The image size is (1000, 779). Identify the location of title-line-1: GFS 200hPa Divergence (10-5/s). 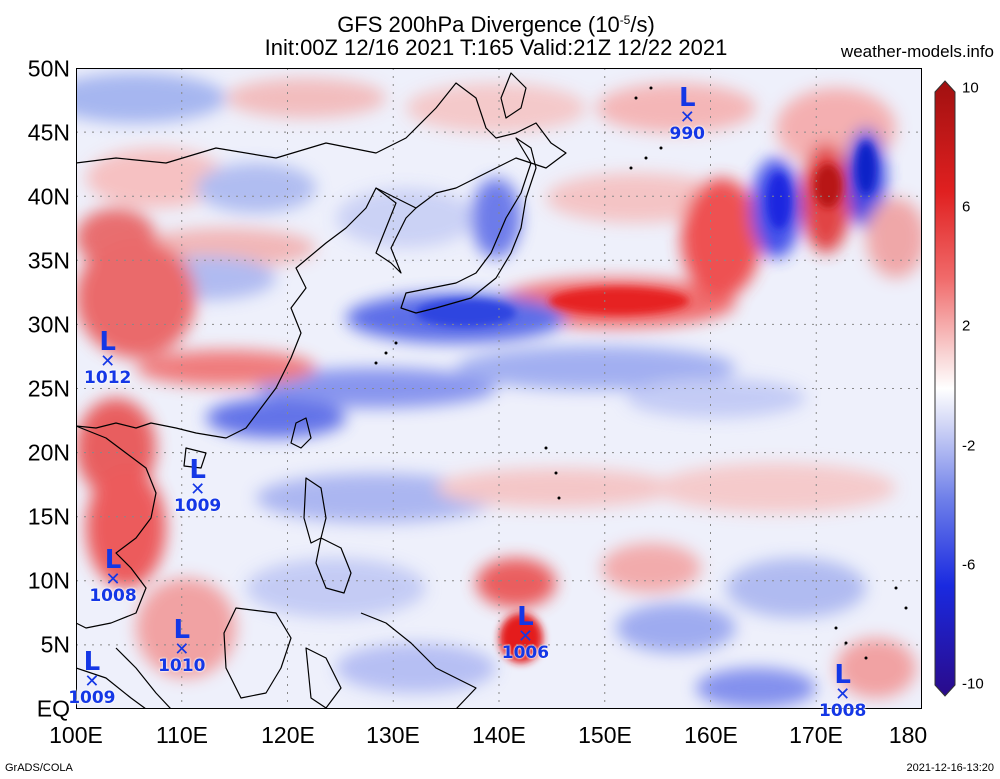
(498, 22).